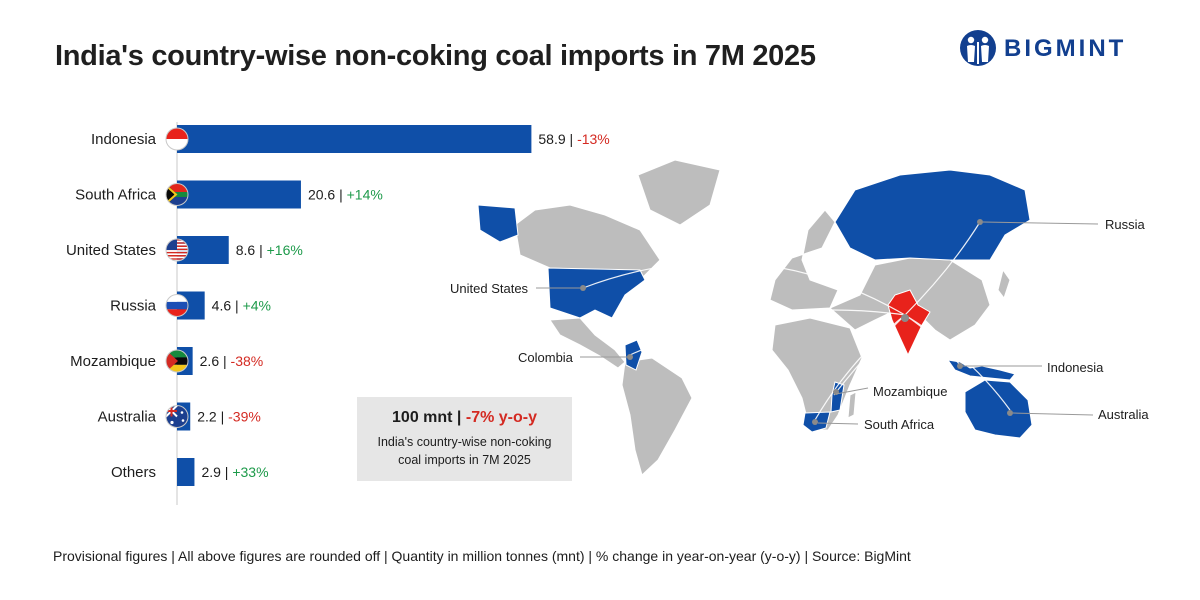  I want to click on category-label: United States, so click(111, 250).